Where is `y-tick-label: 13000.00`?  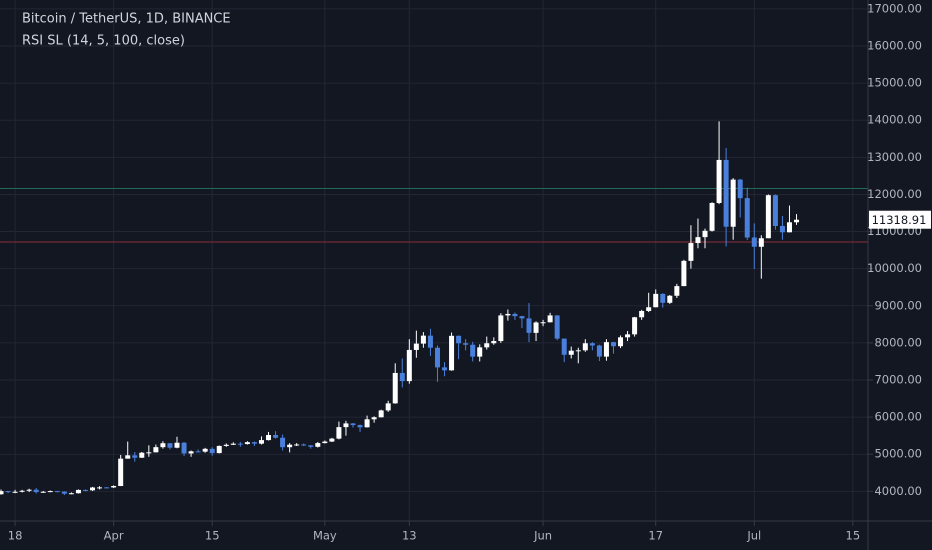 y-tick-label: 13000.00 is located at coordinates (894, 157).